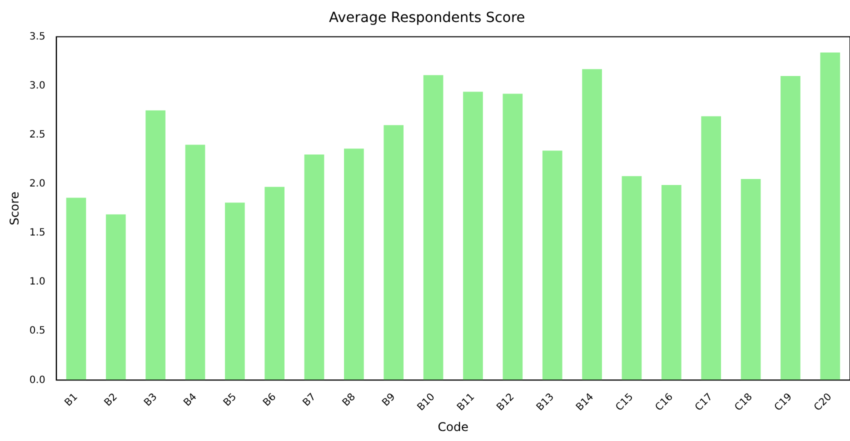 The image size is (850, 441). Describe the element at coordinates (270, 400) in the screenshot. I see `x-tick-label: B6` at that location.